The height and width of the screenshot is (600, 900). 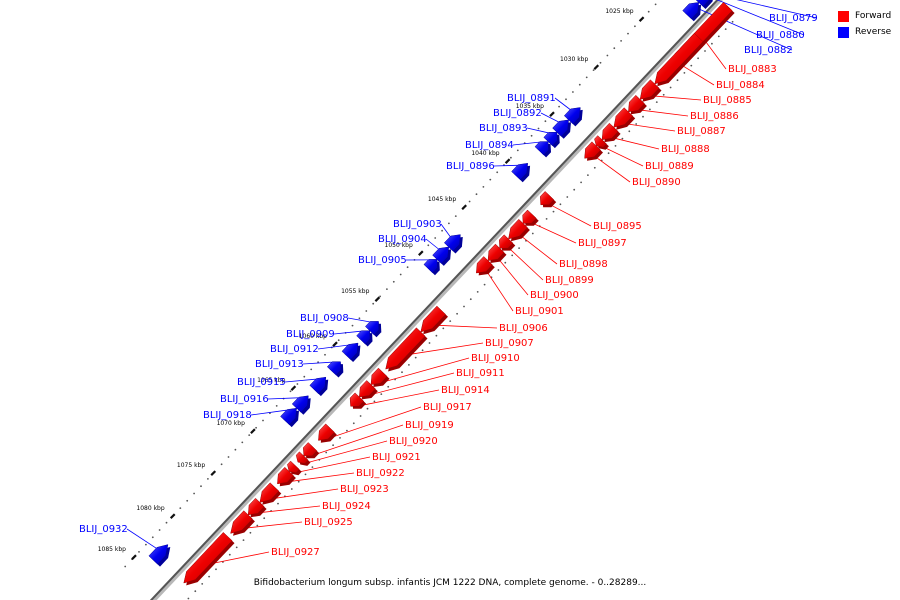 What do you see at coordinates (310, 334) in the screenshot?
I see `gene-label: BLIJ_0909` at bounding box center [310, 334].